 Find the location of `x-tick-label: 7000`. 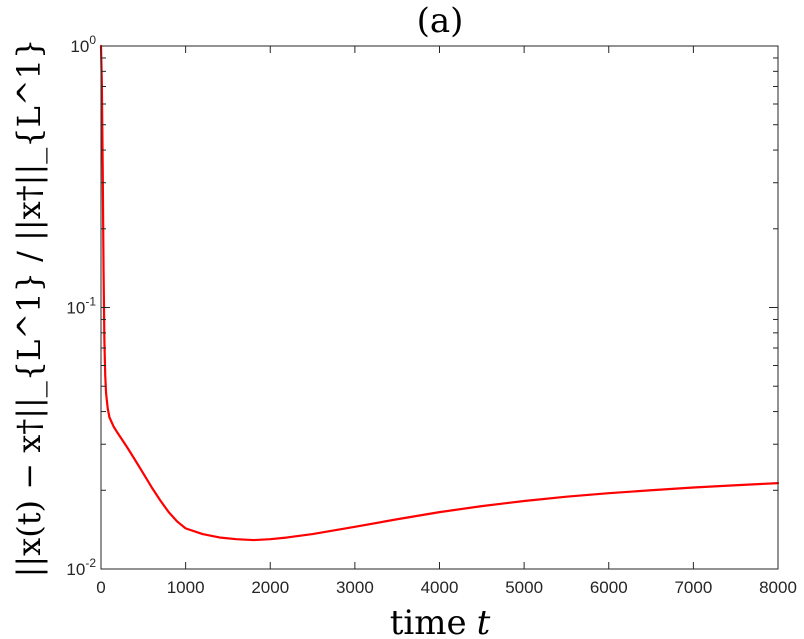

x-tick-label: 7000 is located at coordinates (693, 587).